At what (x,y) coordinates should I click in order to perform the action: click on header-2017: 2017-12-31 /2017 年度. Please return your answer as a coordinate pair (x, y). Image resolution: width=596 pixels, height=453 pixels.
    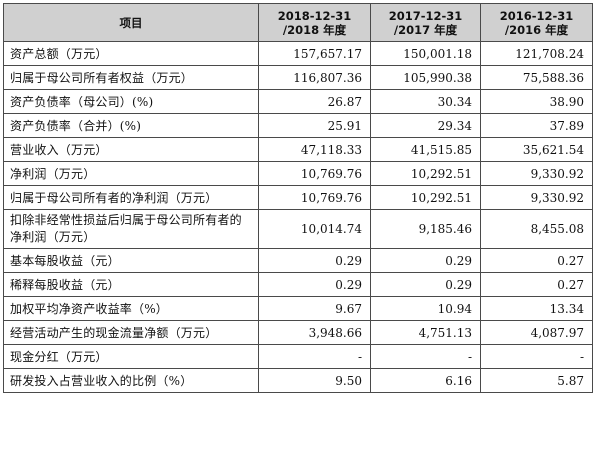
    Looking at the image, I should click on (425, 22).